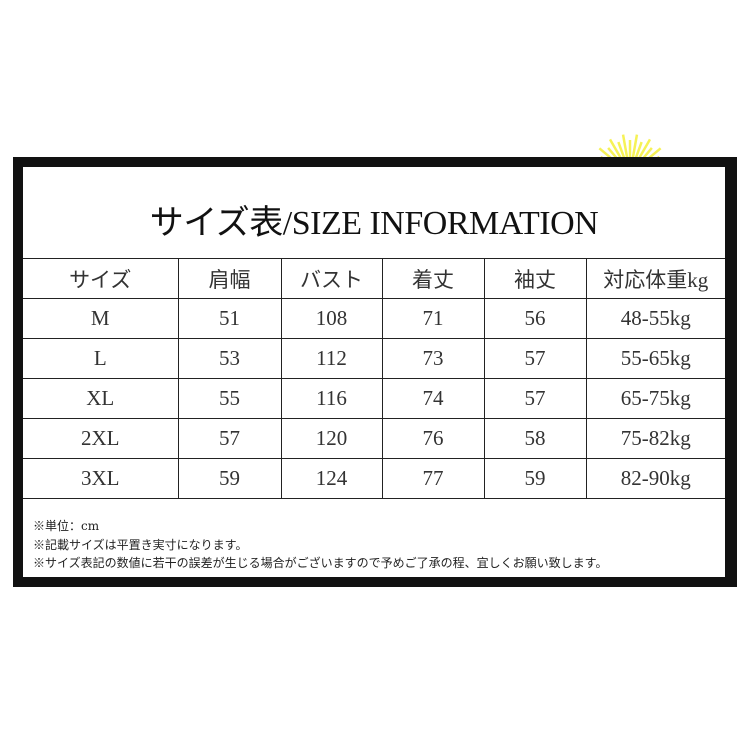 Image resolution: width=750 pixels, height=750 pixels. I want to click on table-header-row: サイズ 肩幅 バスト 着丈 袖丈 対応体重kg, so click(374, 278).